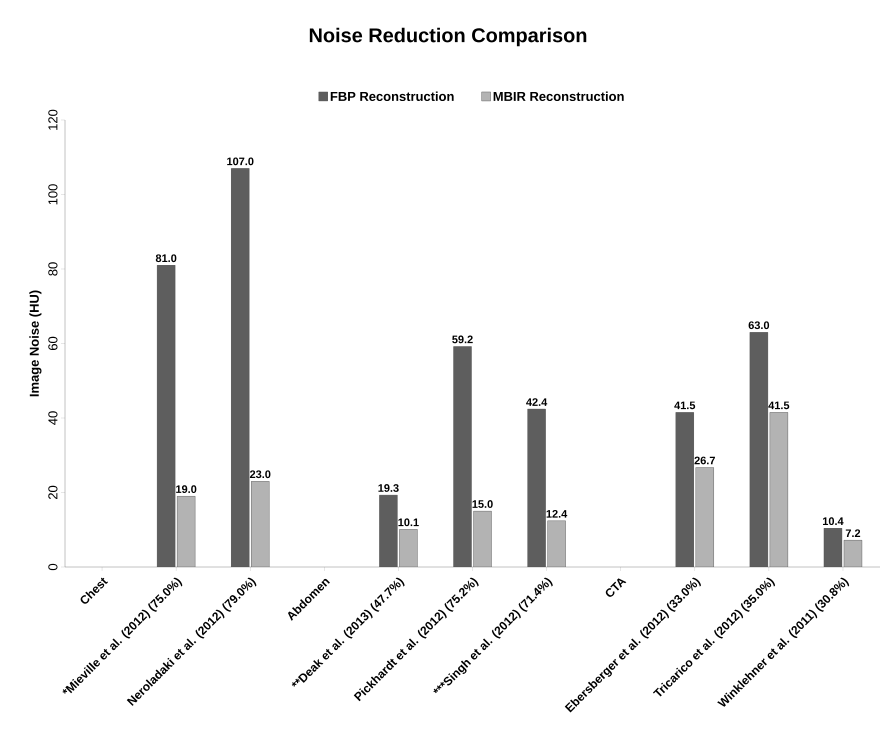 The width and height of the screenshot is (896, 749). What do you see at coordinates (53, 269) in the screenshot?
I see `y-tick-label: 80` at bounding box center [53, 269].